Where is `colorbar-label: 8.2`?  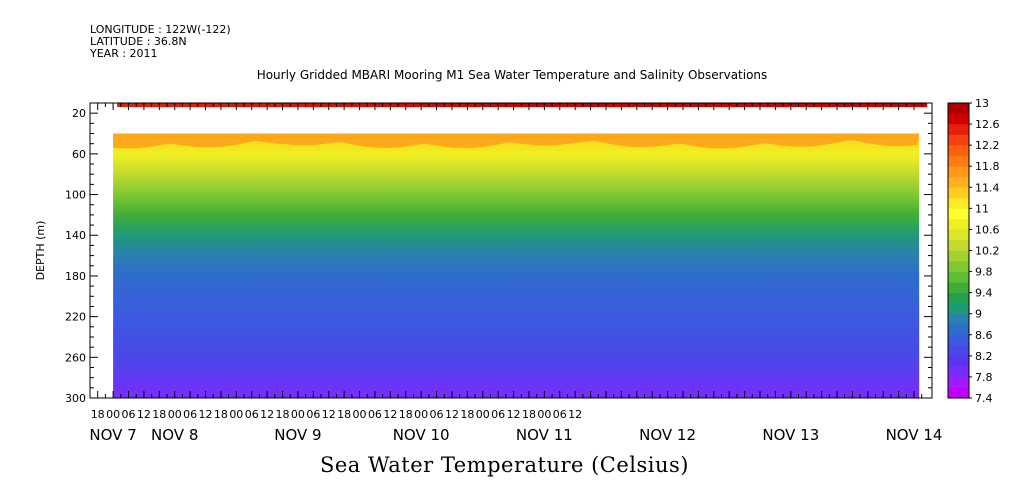 colorbar-label: 8.2 is located at coordinates (984, 356).